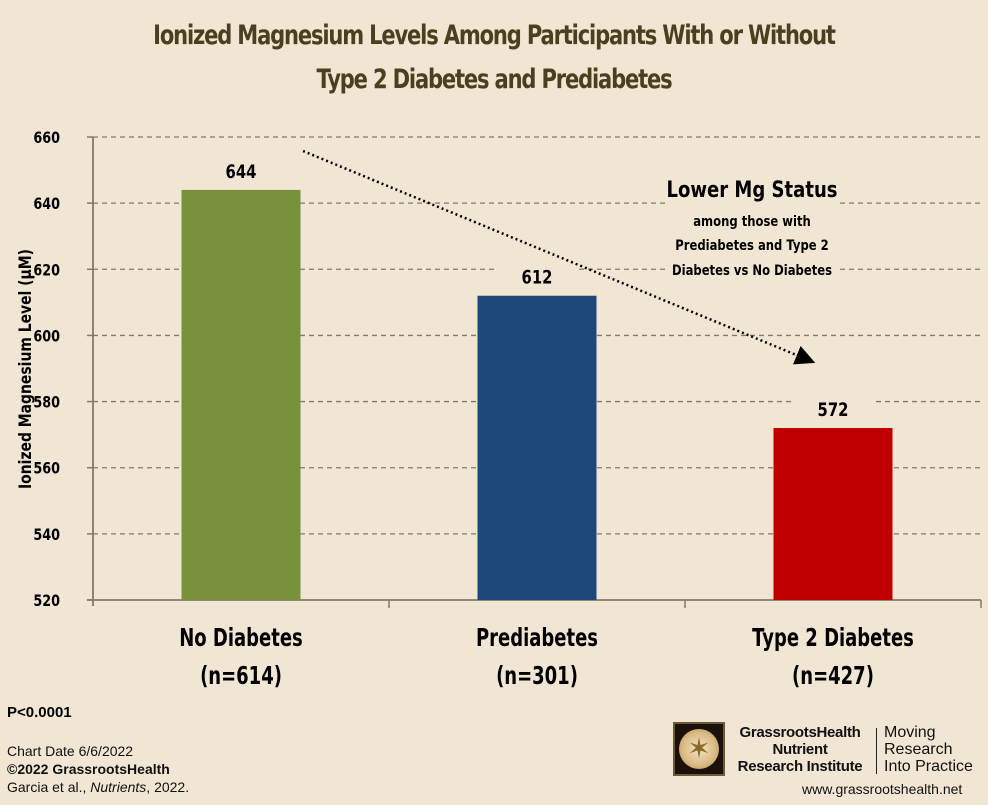 This screenshot has height=805, width=988. What do you see at coordinates (876, 751) in the screenshot?
I see `brand-divider` at bounding box center [876, 751].